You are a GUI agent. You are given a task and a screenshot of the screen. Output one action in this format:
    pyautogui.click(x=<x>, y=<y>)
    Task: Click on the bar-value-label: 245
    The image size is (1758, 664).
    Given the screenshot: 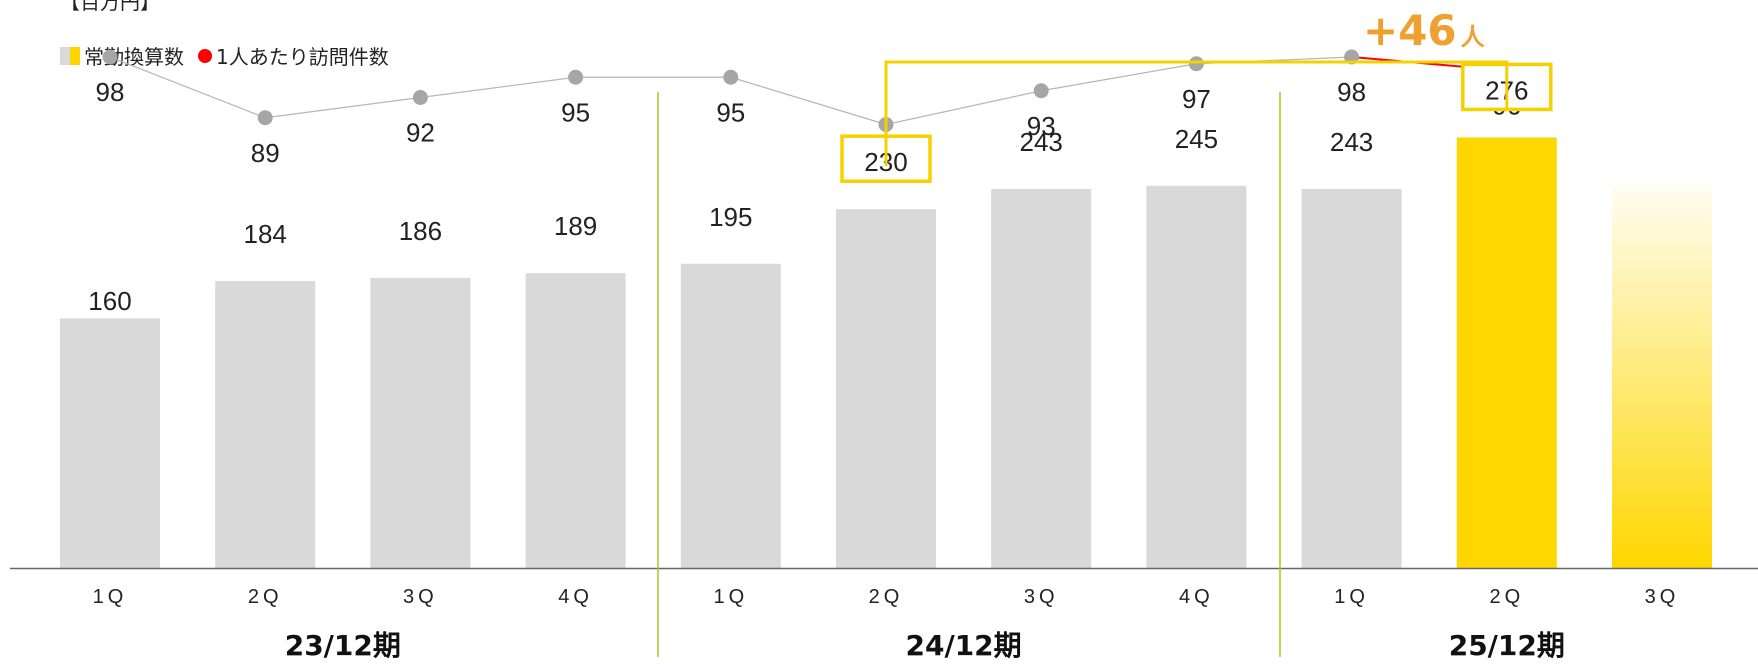 What is the action you would take?
    pyautogui.click(x=1196, y=139)
    